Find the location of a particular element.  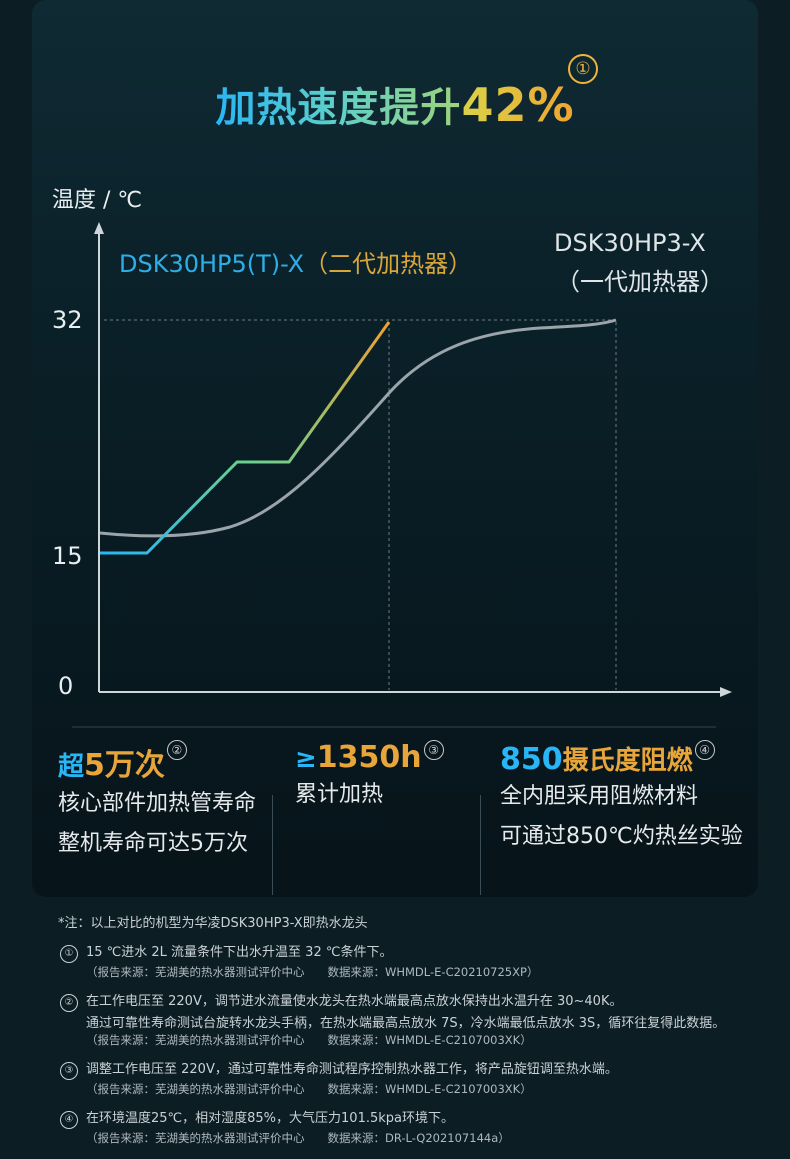

stat-lifespan-mark: ② is located at coordinates (176, 750).